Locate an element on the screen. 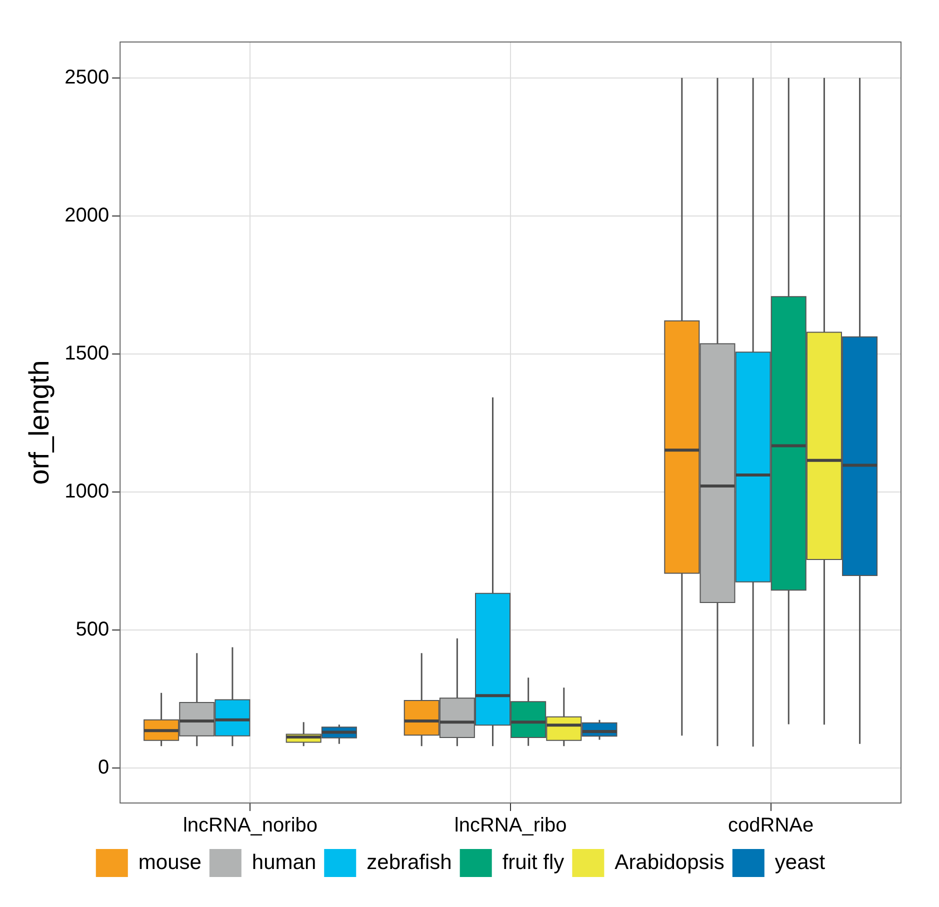 This screenshot has height=907, width=939. y-axis-title: orf_length is located at coordinates (39, 422).